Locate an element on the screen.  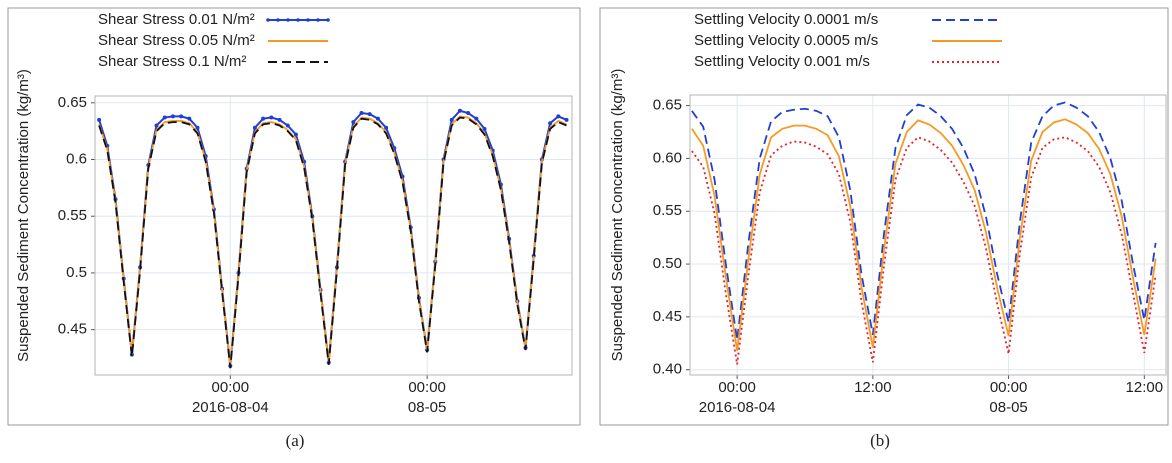
legend-label: Settling Velocity 0.001 m/s is located at coordinates (782, 61).